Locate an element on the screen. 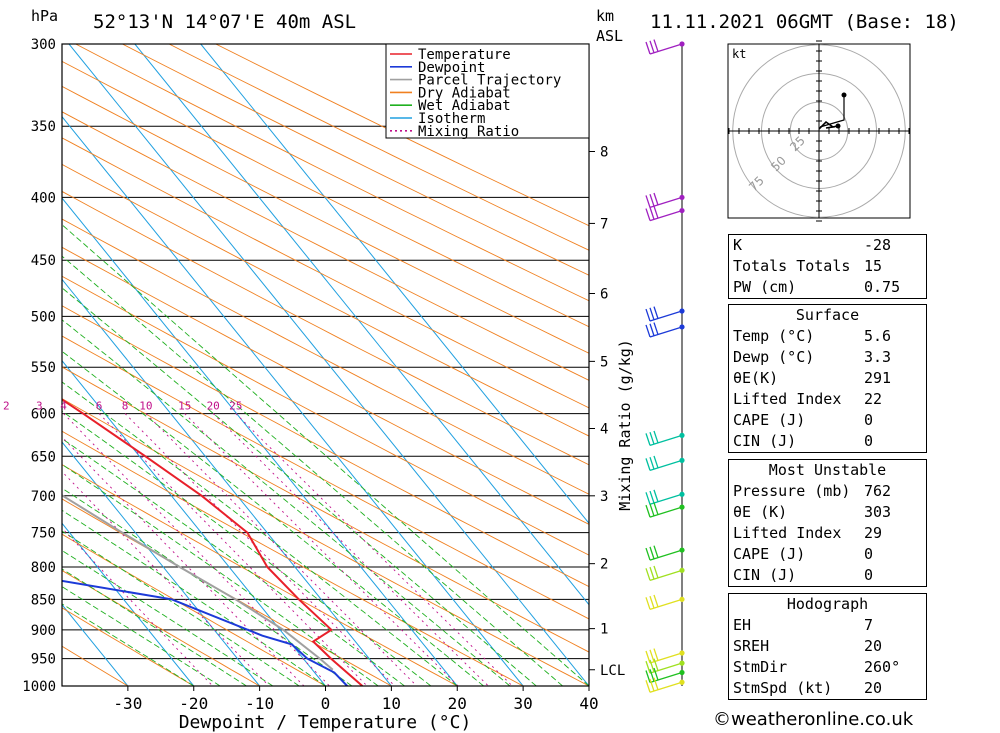  pressure-tick-label: 600 is located at coordinates (43, 415).